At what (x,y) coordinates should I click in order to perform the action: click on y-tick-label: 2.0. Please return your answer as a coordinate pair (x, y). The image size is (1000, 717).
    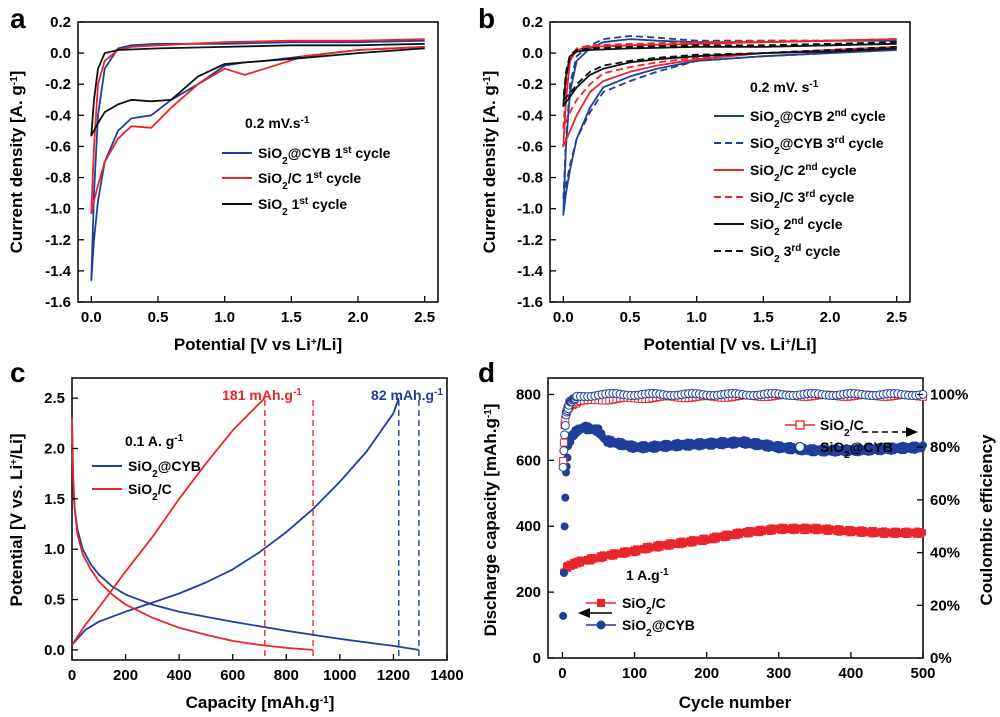
    Looking at the image, I should click on (54, 449).